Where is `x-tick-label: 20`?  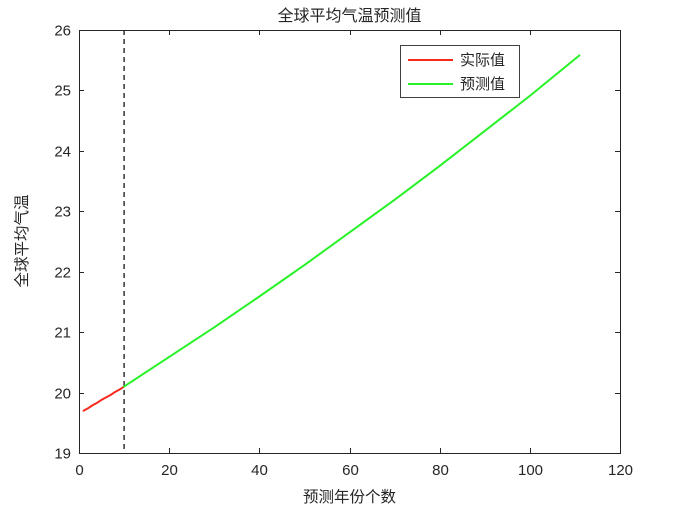 x-tick-label: 20 is located at coordinates (169, 470).